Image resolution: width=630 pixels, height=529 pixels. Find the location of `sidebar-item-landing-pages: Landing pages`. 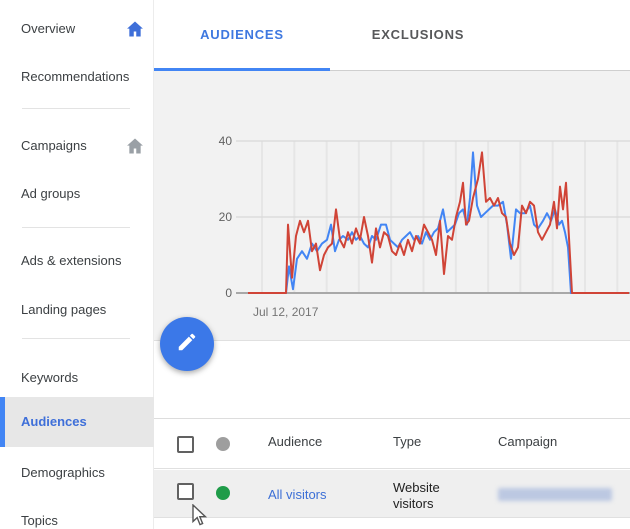

sidebar-item-landing-pages: Landing pages is located at coordinates (77, 310).